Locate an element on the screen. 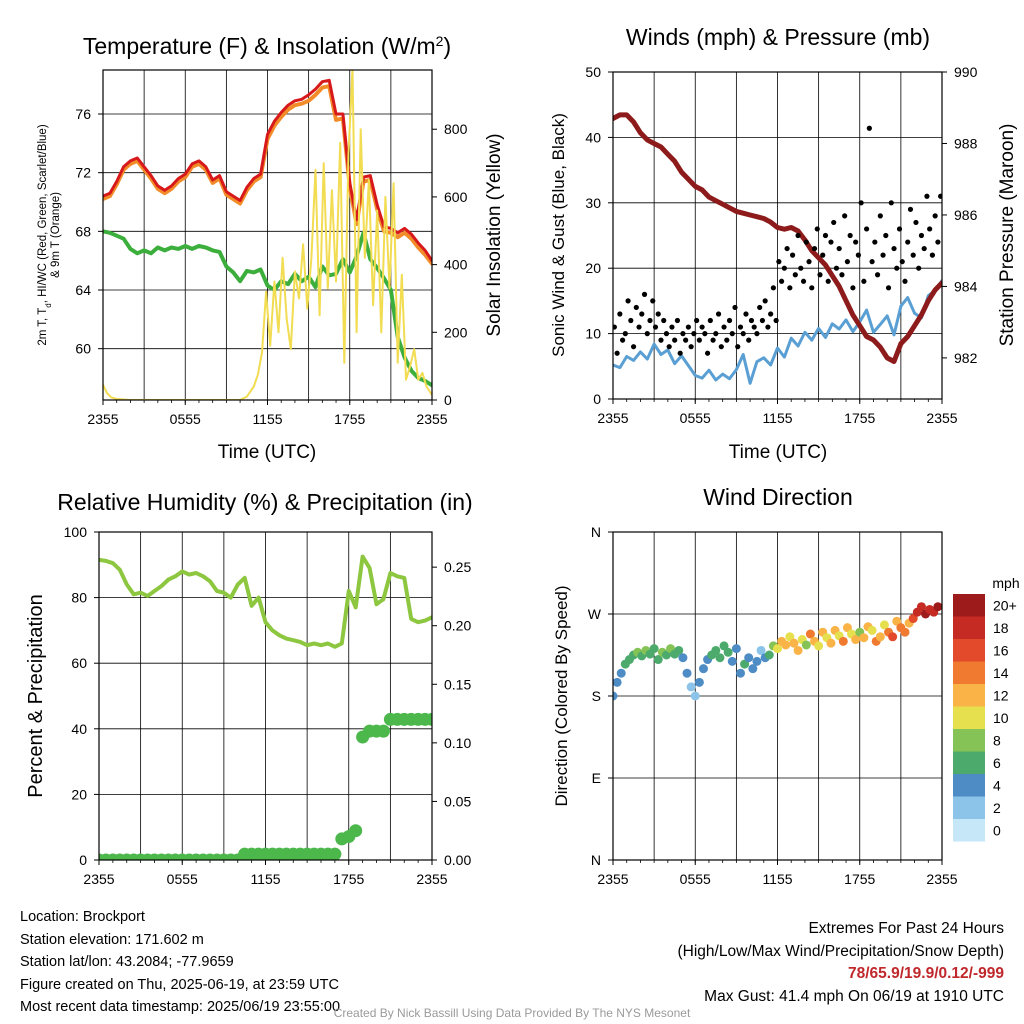  y-tick-label: S is located at coordinates (596, 696).